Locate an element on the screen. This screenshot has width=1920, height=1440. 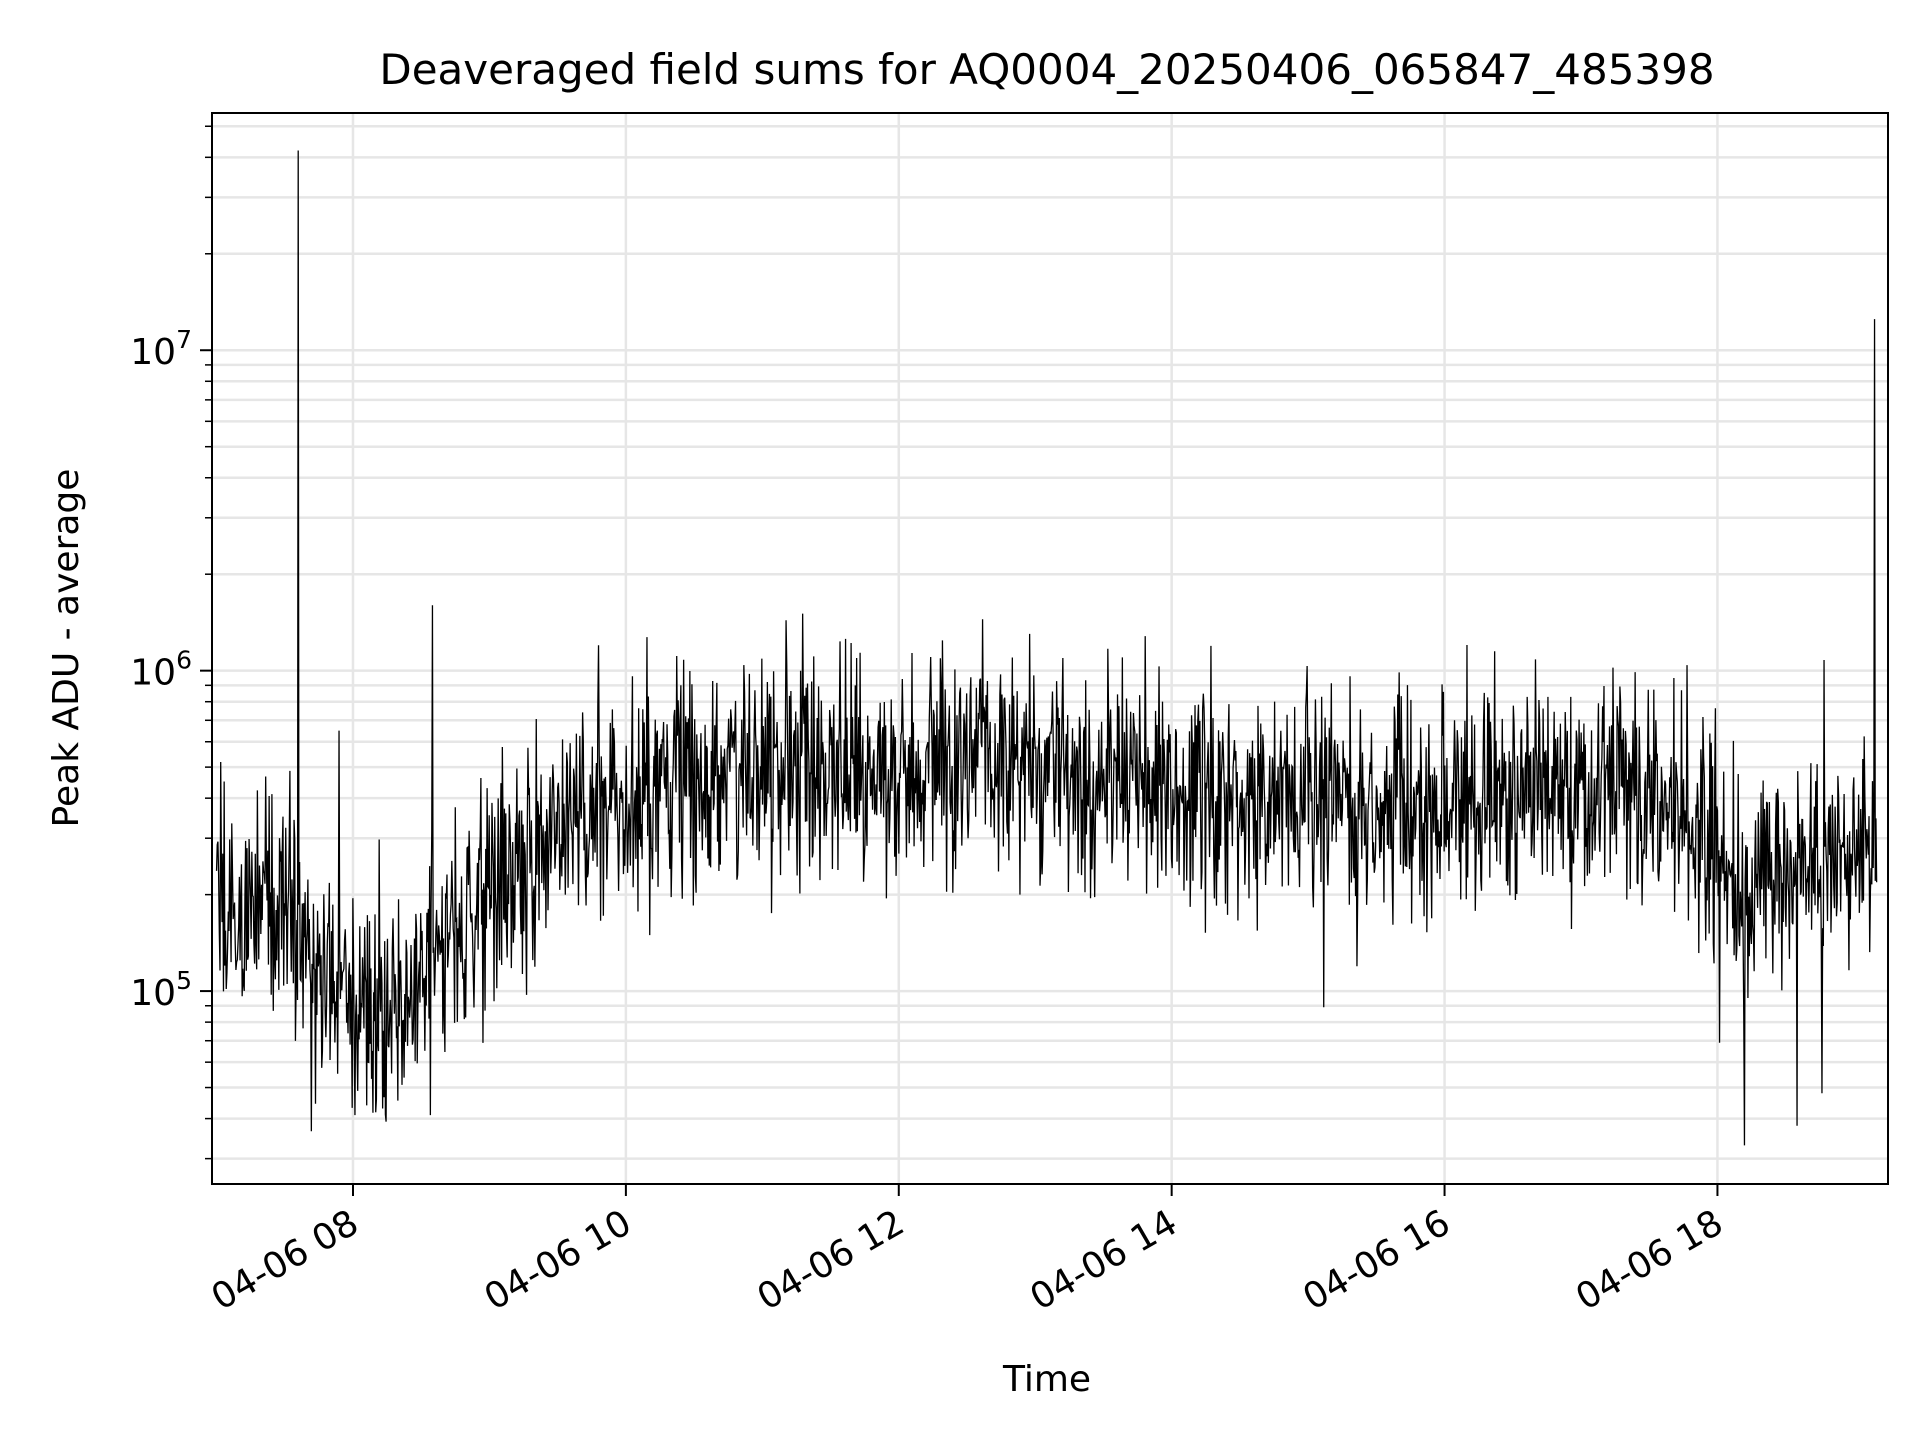
x-axis-label: Time is located at coordinates (1046, 1379).